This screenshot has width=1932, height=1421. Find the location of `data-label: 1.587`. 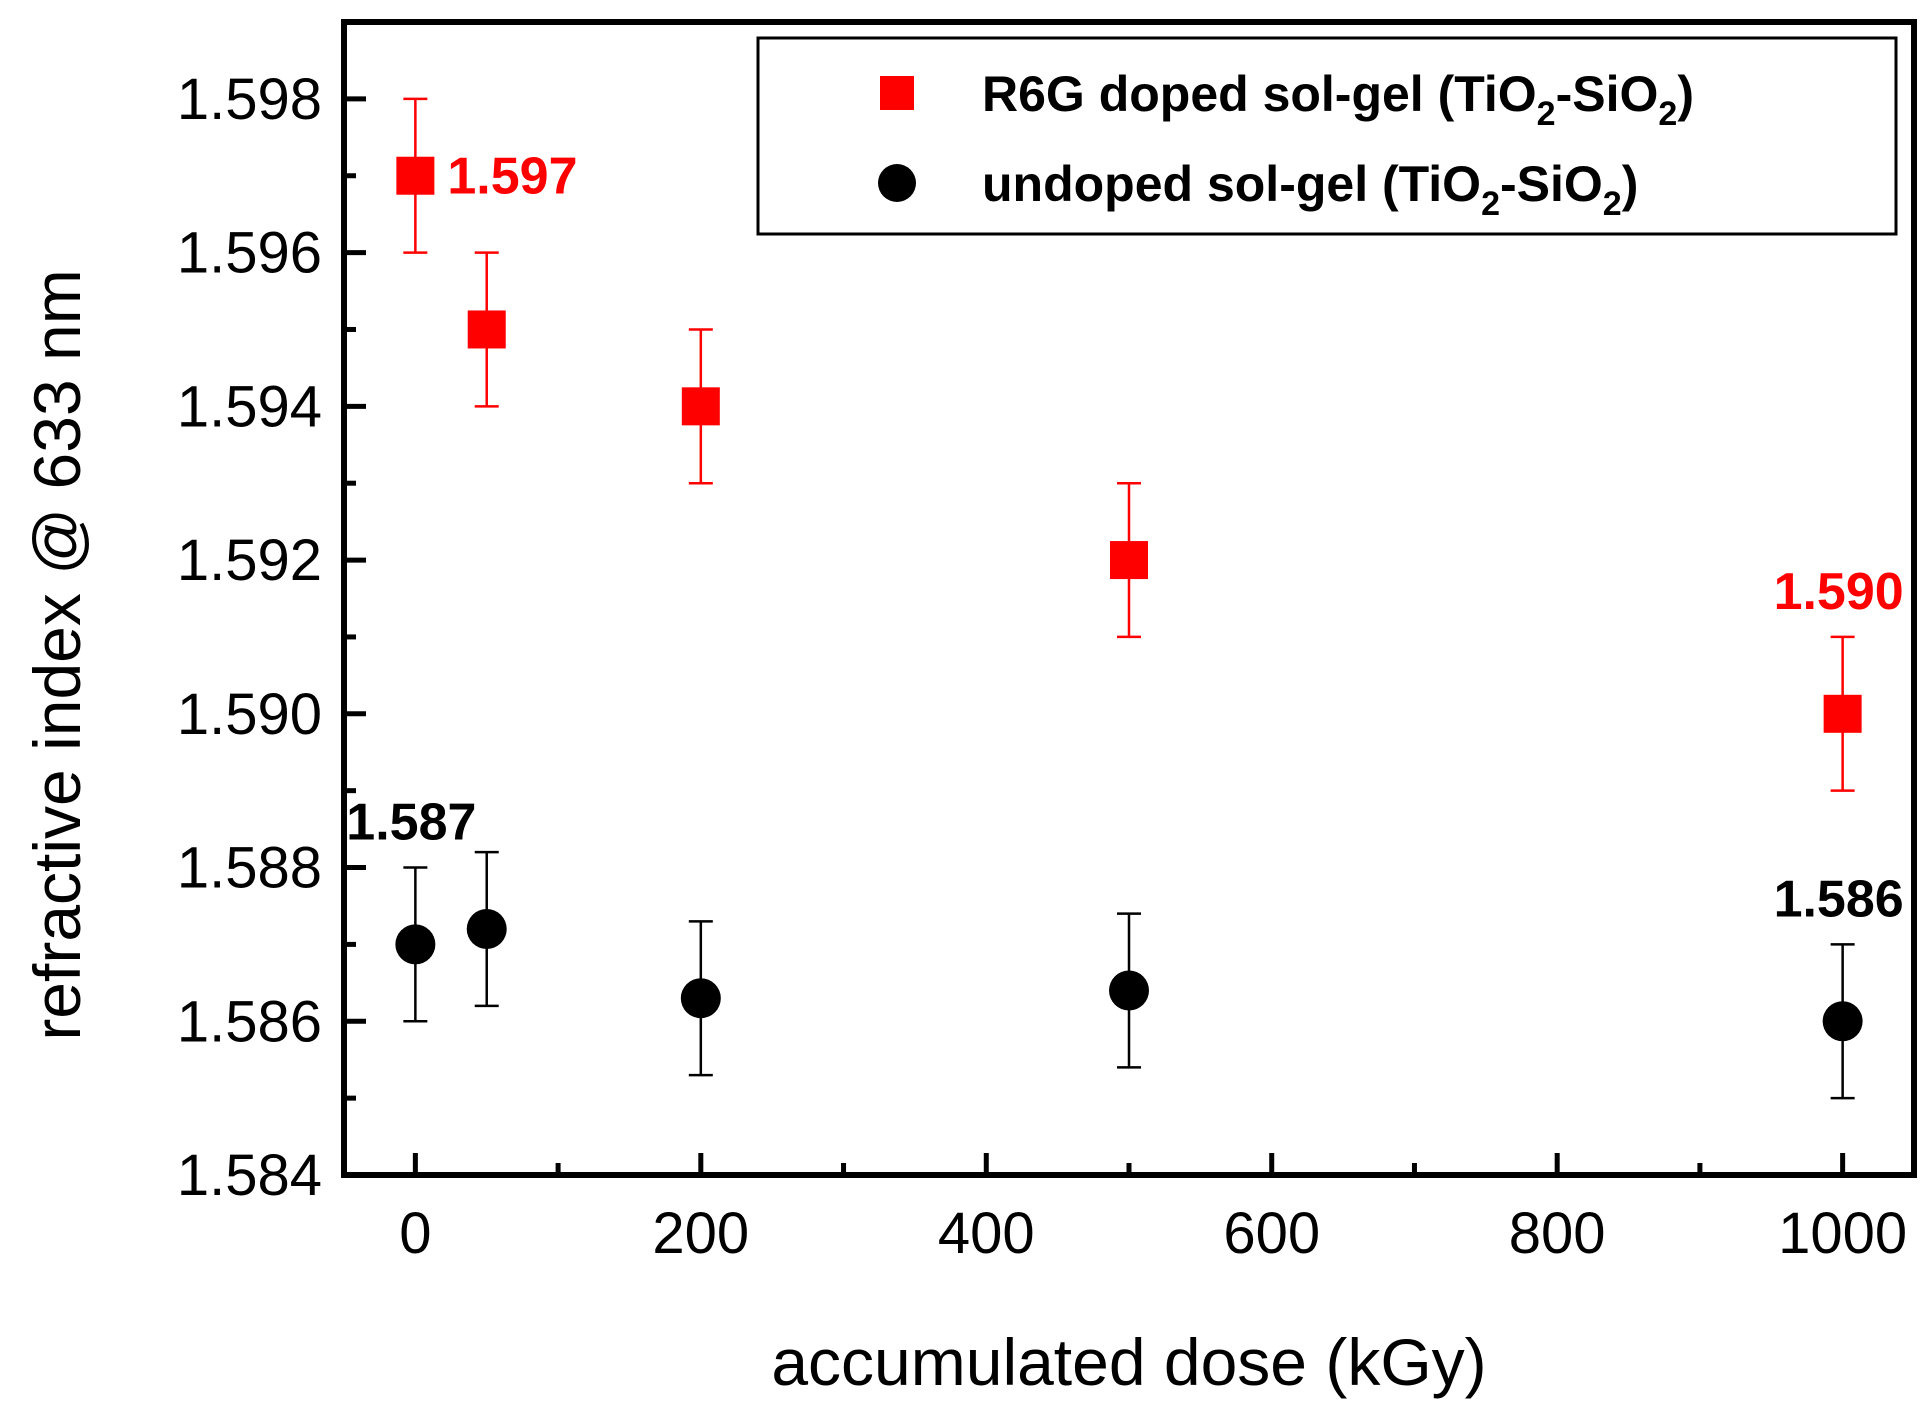

data-label: 1.587 is located at coordinates (411, 823).